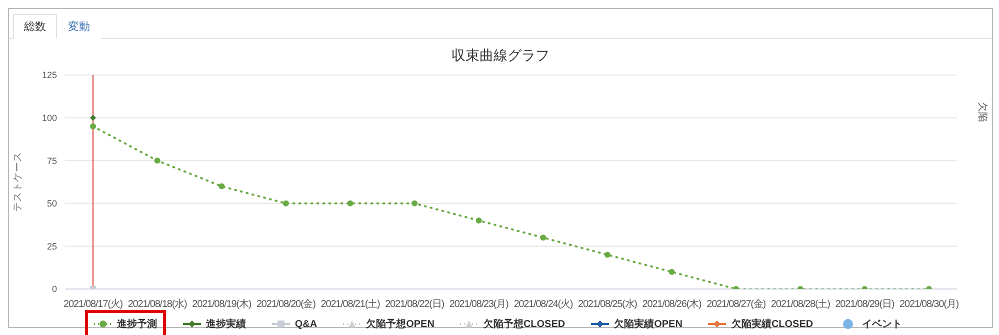  I want to click on x-tick-label: 2021/08/17(火), so click(93, 304).